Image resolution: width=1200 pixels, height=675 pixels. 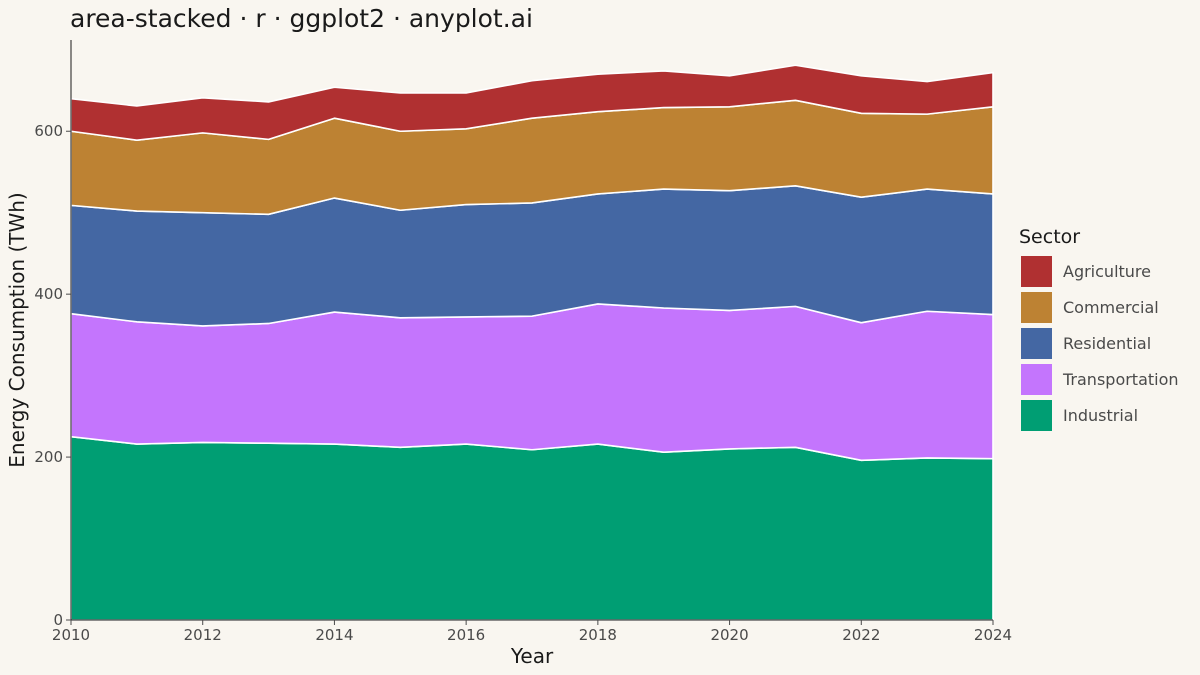 What do you see at coordinates (48, 457) in the screenshot?
I see `y-tick-label: 200` at bounding box center [48, 457].